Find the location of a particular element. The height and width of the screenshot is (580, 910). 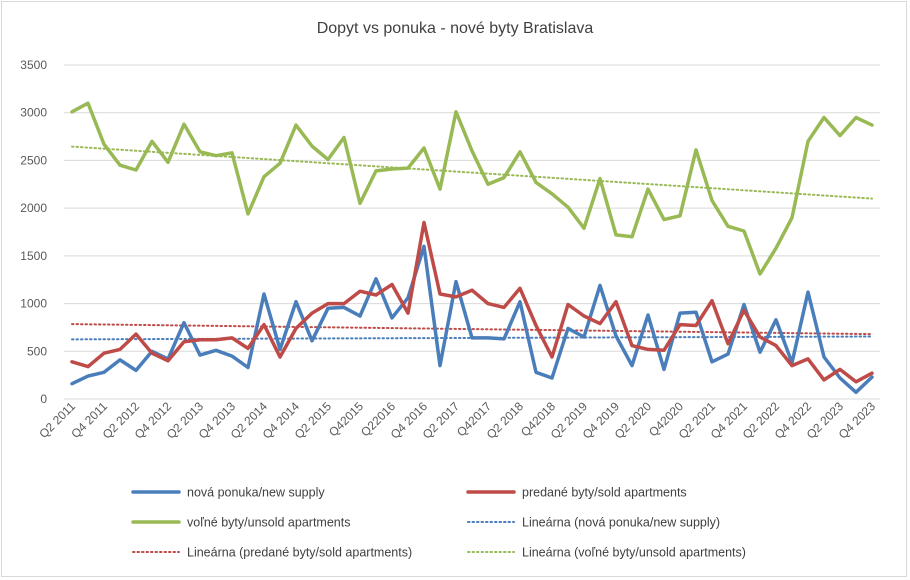

y-tick-label: 500 is located at coordinates (37, 351).